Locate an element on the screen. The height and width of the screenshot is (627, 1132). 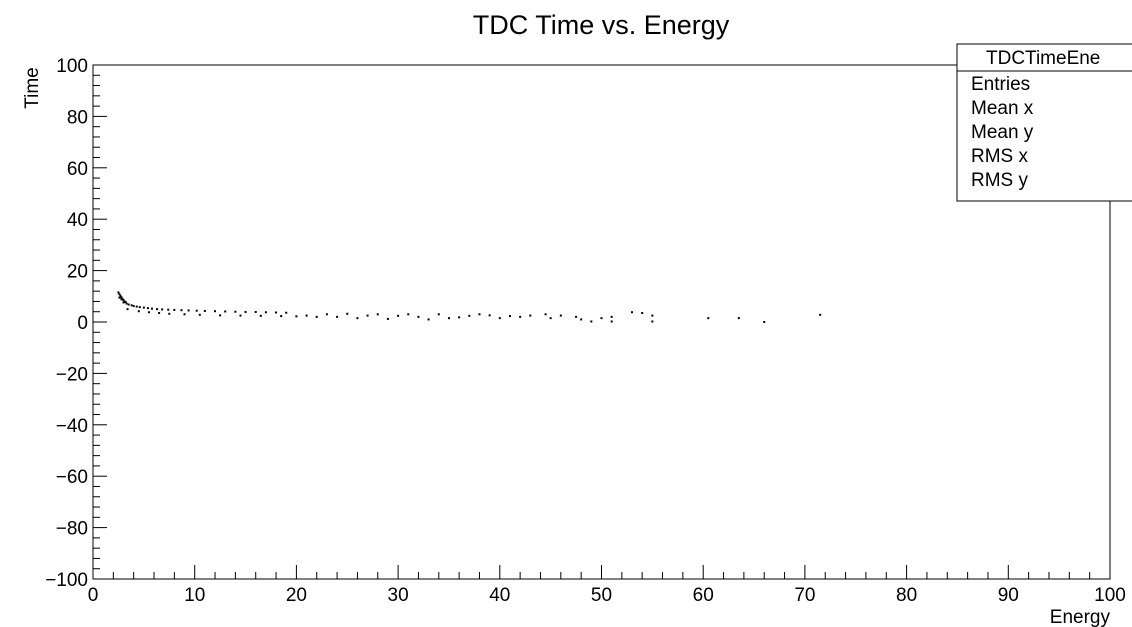
y-tick-label: −40 is located at coordinates (72, 426).